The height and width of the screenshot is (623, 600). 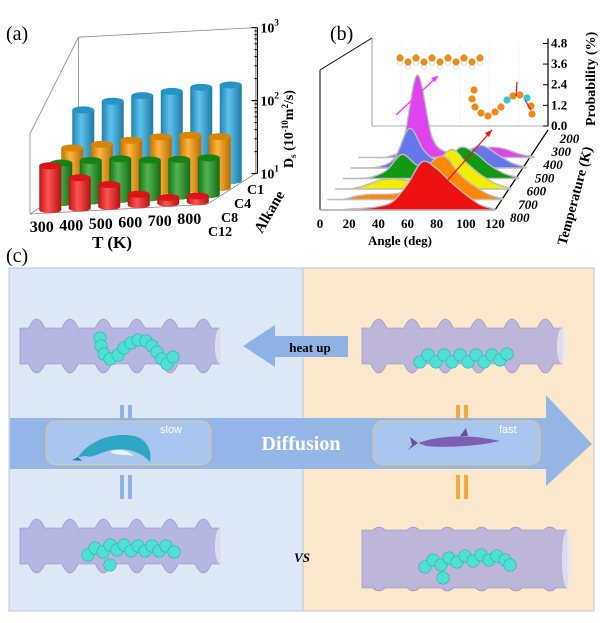 What do you see at coordinates (136, 351) in the screenshot?
I see `chain-bent-top-left` at bounding box center [136, 351].